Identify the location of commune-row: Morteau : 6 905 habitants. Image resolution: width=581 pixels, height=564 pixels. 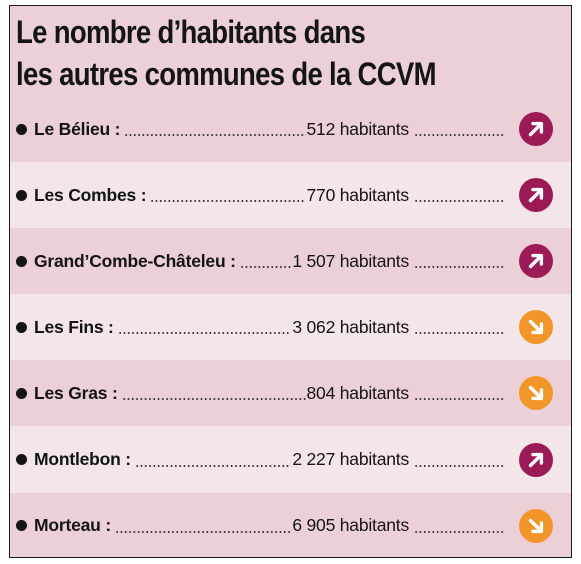
(290, 524).